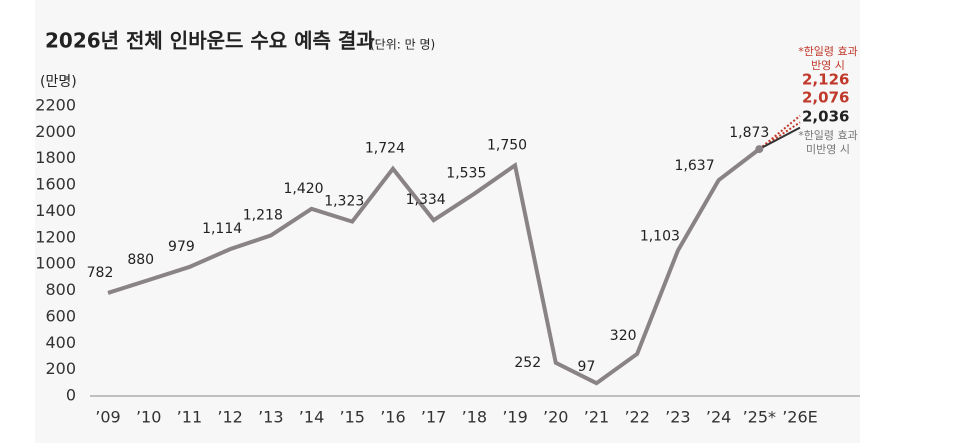 The height and width of the screenshot is (443, 960). I want to click on y-tick-label: 1600, so click(55, 184).